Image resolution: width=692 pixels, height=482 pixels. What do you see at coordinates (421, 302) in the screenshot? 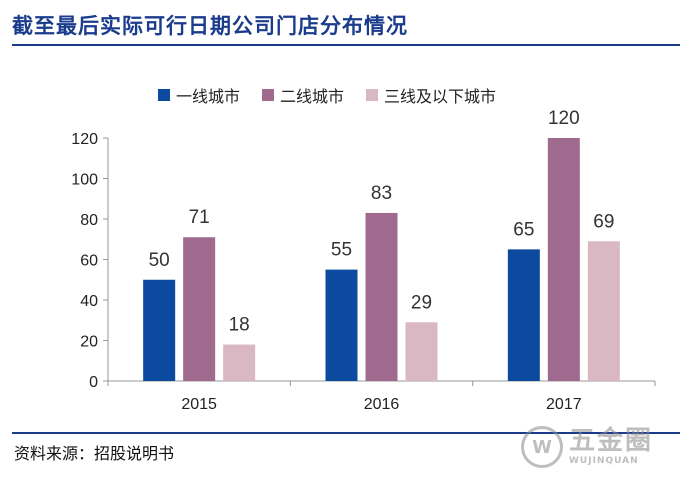
I see `data-label: 29` at bounding box center [421, 302].